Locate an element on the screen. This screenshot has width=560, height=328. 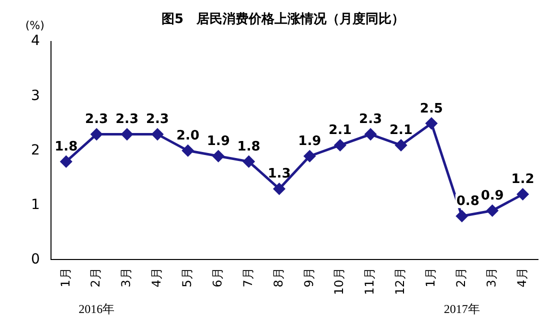
y-tick-label: 0 is located at coordinates (35, 259).